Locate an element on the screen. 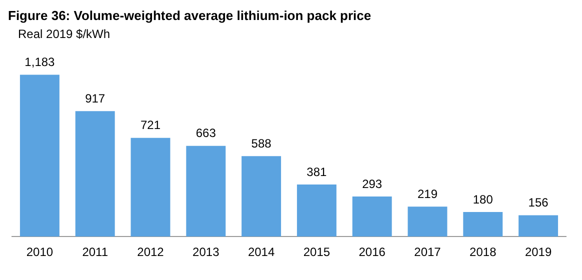 This screenshot has width=582, height=280. data-label: 663 is located at coordinates (206, 133).